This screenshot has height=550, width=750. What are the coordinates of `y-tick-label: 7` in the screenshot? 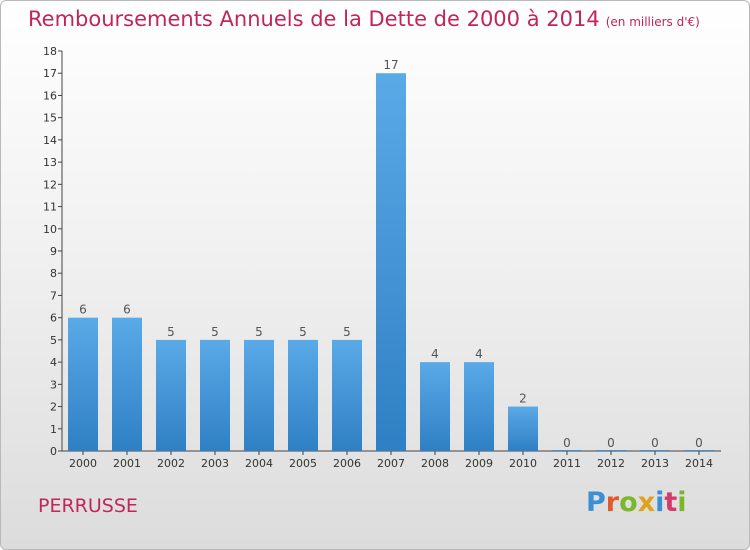 It's located at (53, 295).